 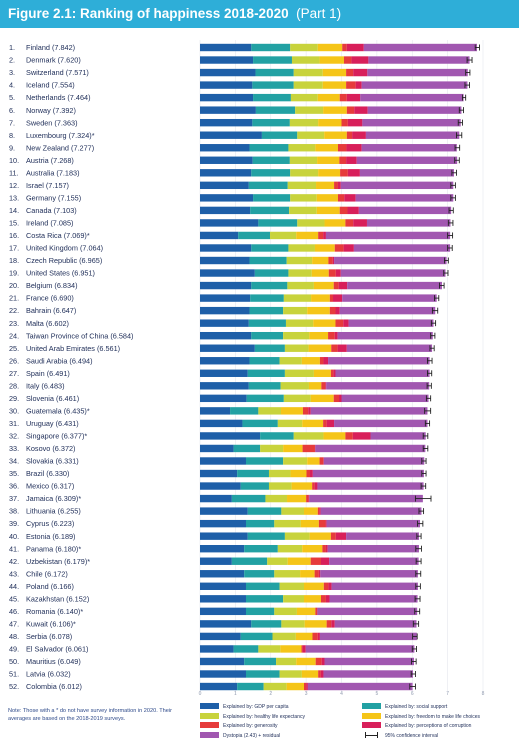 I want to click on country-label: 35. Brazil (6.330), so click(x=39, y=473).